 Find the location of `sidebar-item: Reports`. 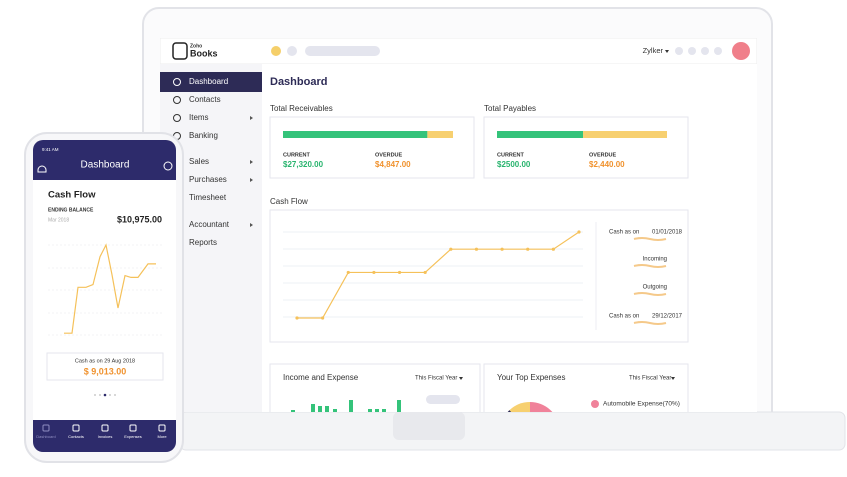

sidebar-item: Reports is located at coordinates (203, 242).